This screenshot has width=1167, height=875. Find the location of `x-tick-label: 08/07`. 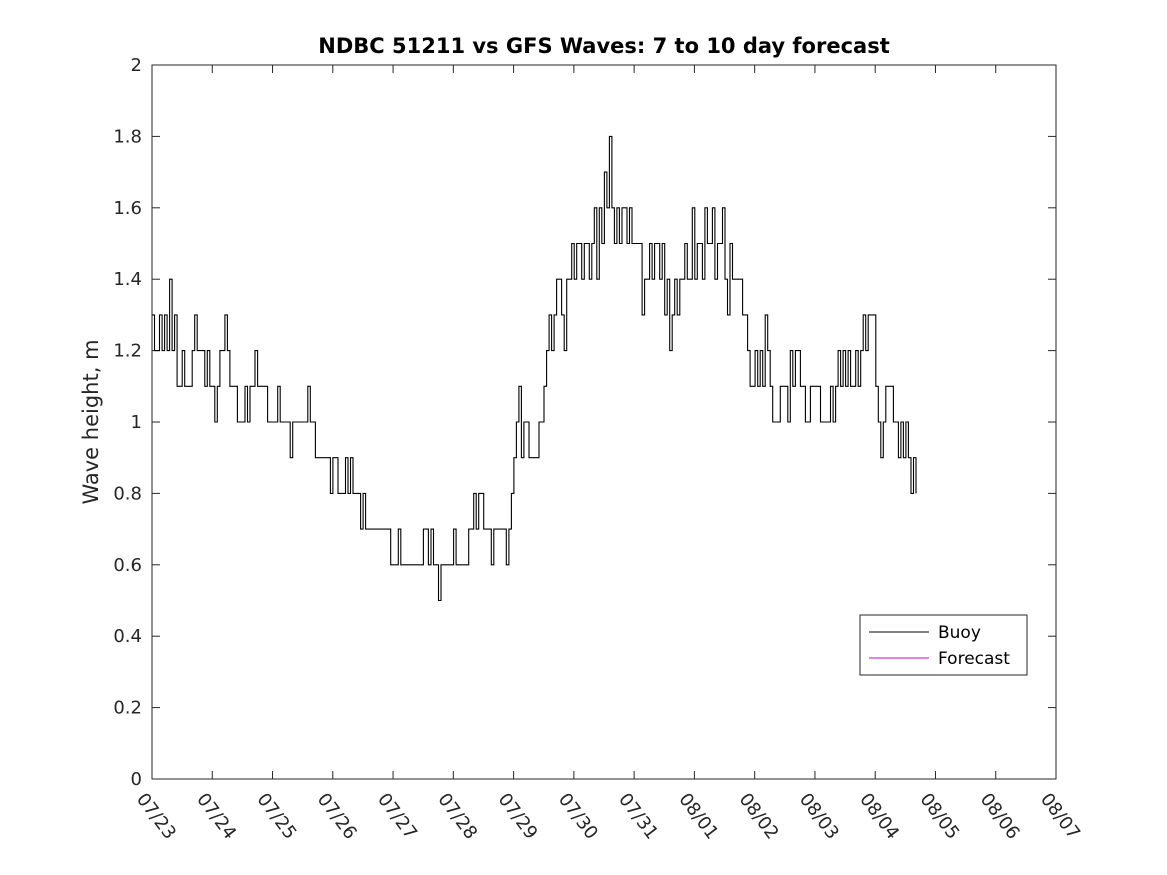

x-tick-label: 08/07 is located at coordinates (1060, 816).